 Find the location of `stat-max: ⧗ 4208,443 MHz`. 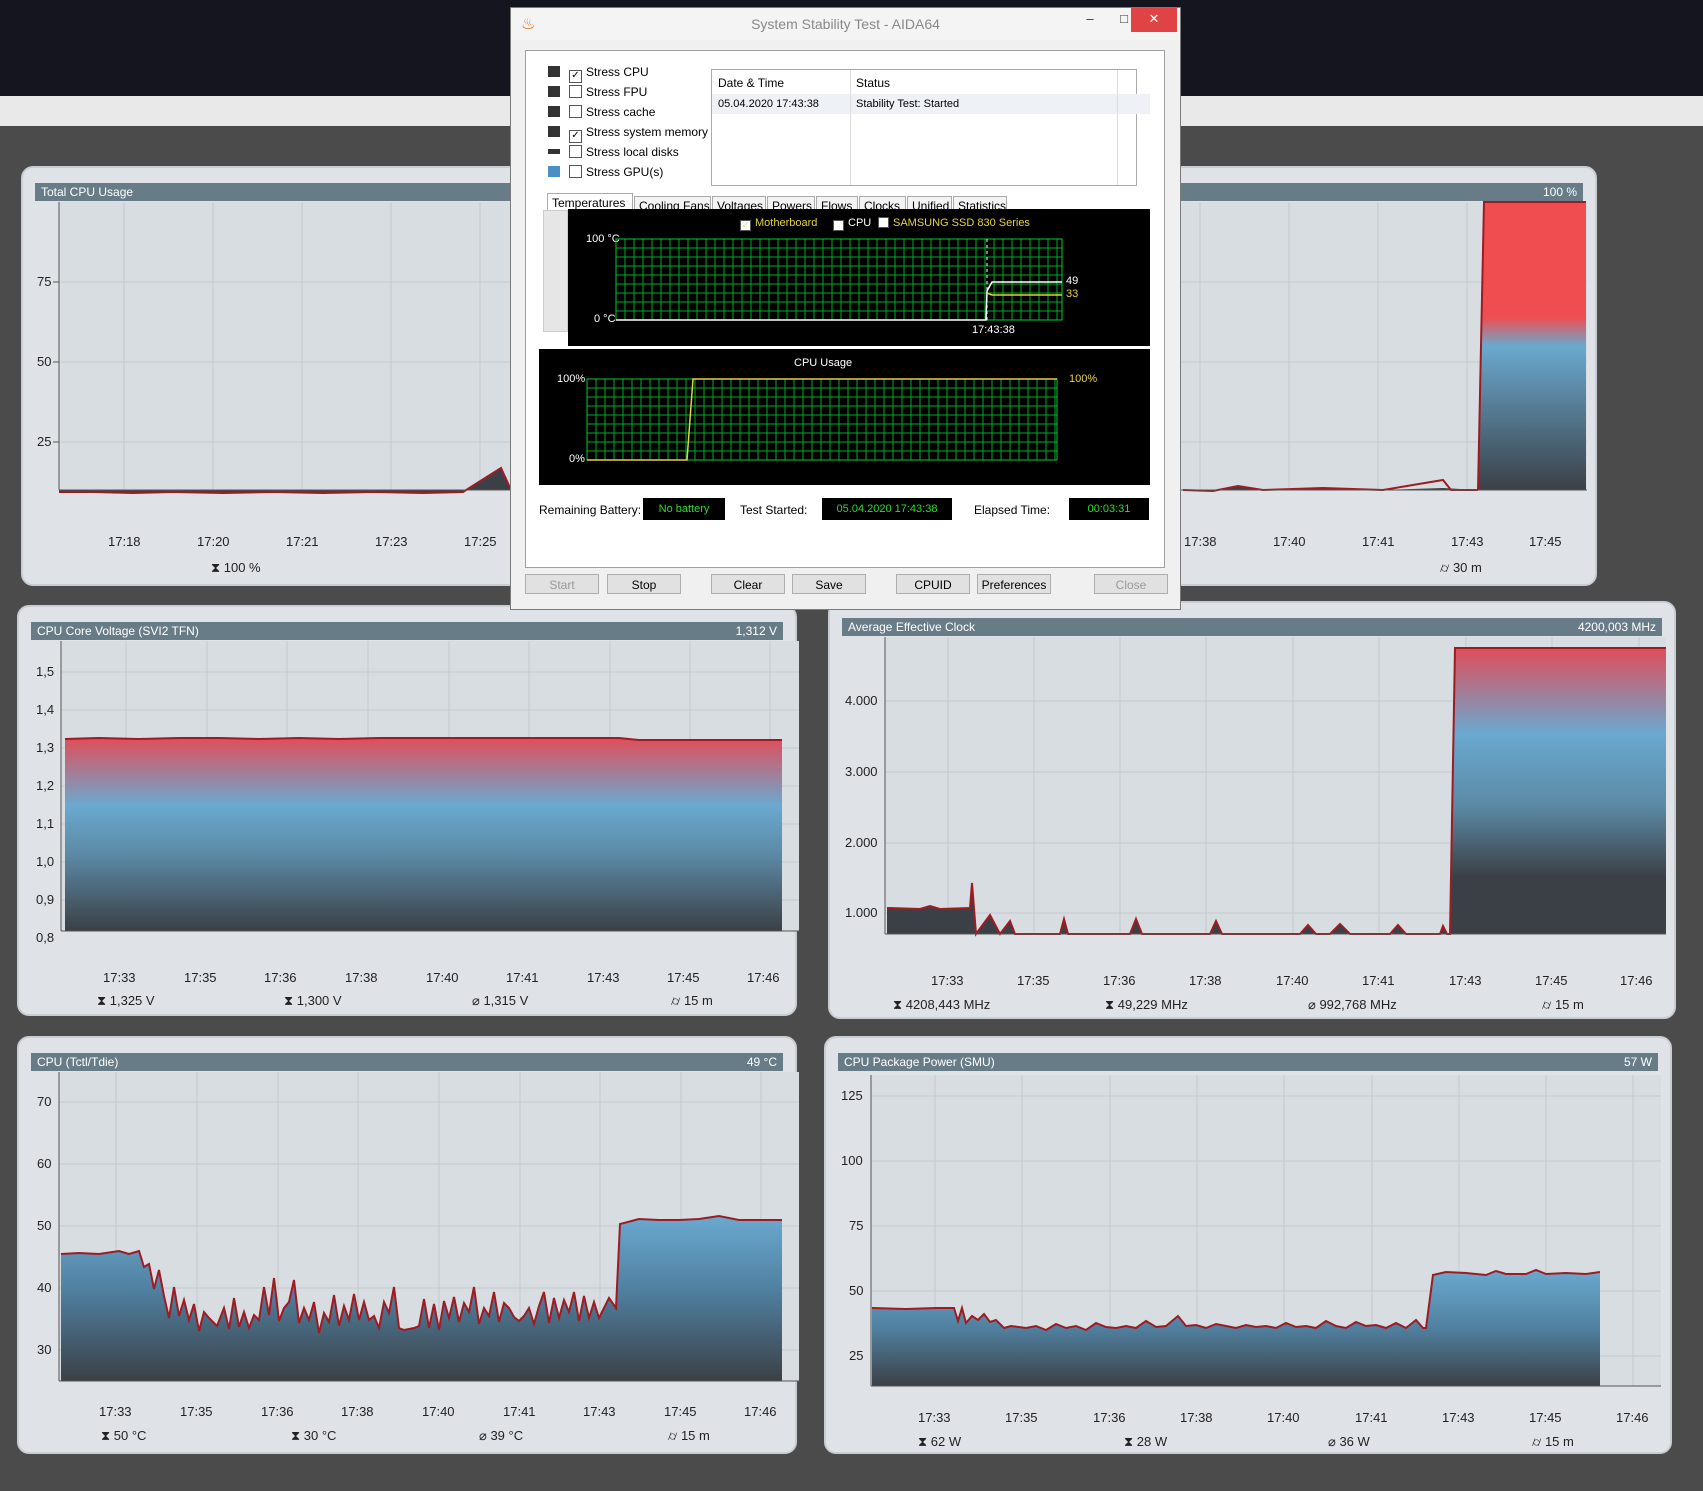

stat-max: ⧗ 4208,443 MHz is located at coordinates (942, 1004).